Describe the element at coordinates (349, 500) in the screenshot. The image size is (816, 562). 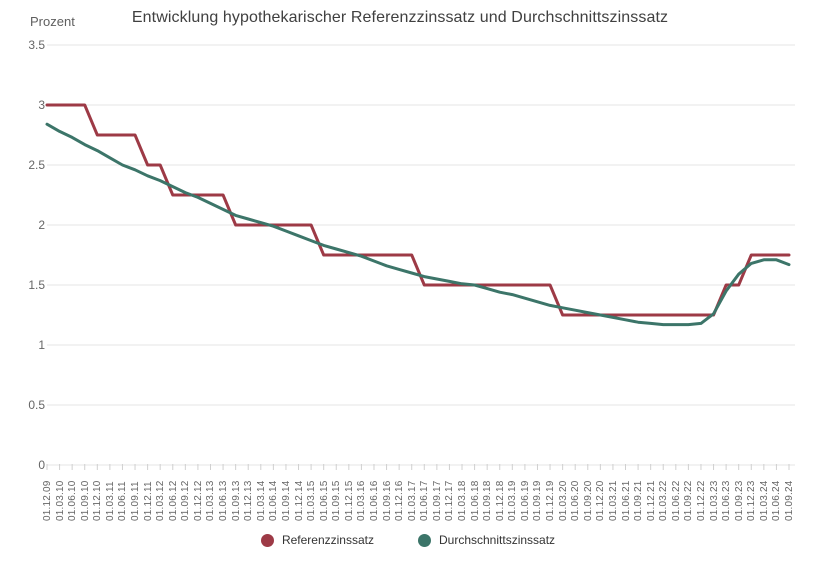
I see `x-tick-label: 01.12.15` at that location.